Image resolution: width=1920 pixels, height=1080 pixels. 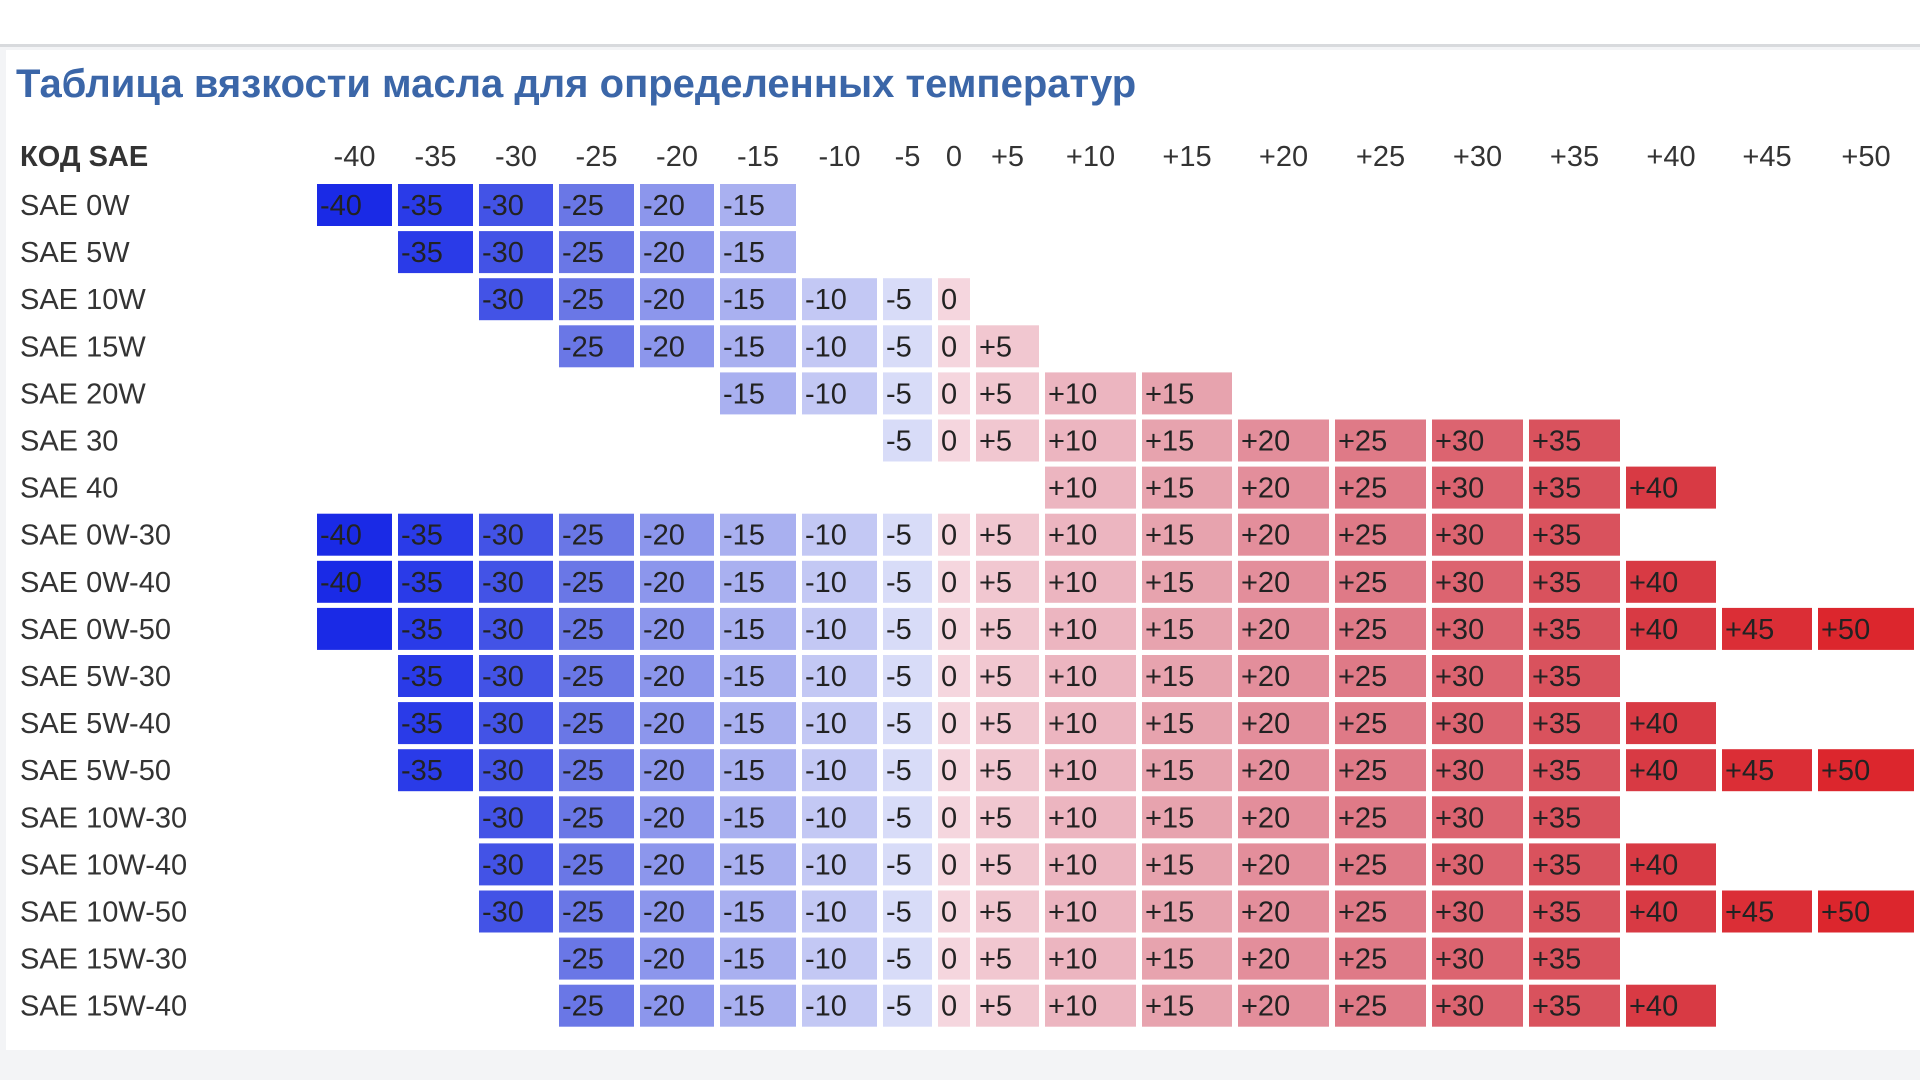 I want to click on row-label: SAE 15W, so click(x=83, y=347).